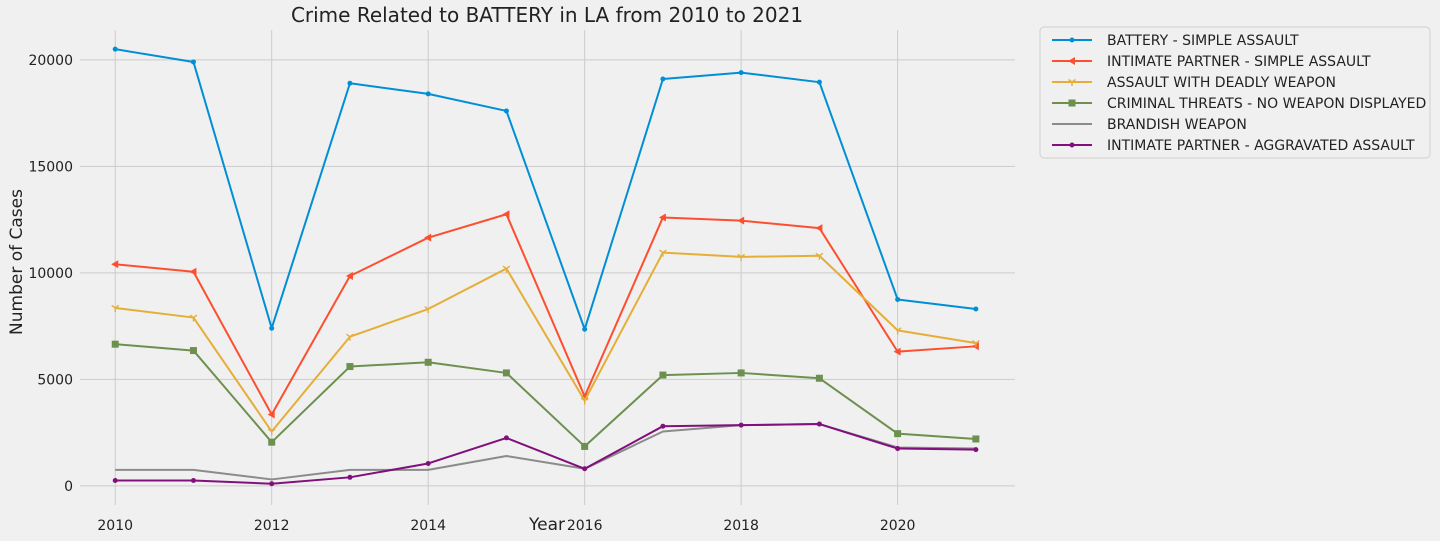 This screenshot has width=1440, height=541. What do you see at coordinates (50, 167) in the screenshot?
I see `y-tick-label: 15000` at bounding box center [50, 167].